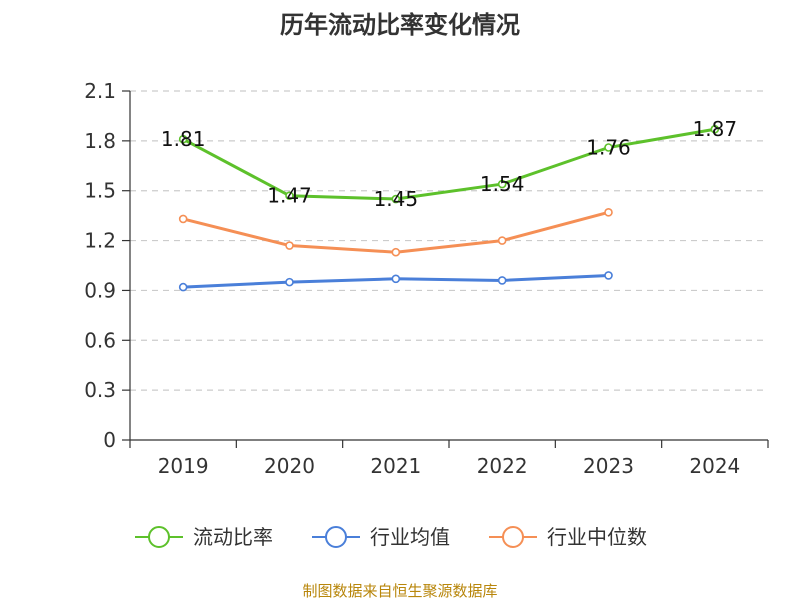 The height and width of the screenshot is (600, 800). Describe the element at coordinates (100, 340) in the screenshot. I see `y-tick-label: 0.6` at that location.